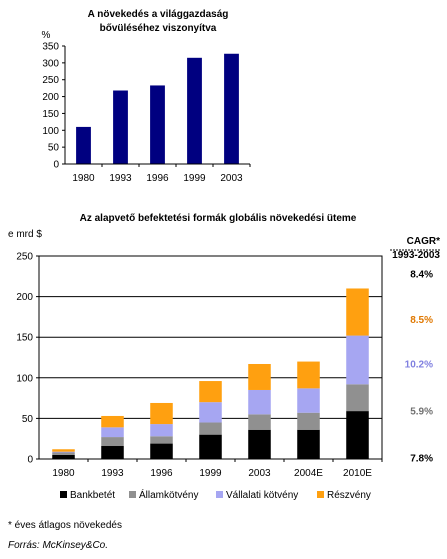  What do you see at coordinates (25, 234) in the screenshot?
I see `chart-bottom-y-label: e mrd $` at bounding box center [25, 234].